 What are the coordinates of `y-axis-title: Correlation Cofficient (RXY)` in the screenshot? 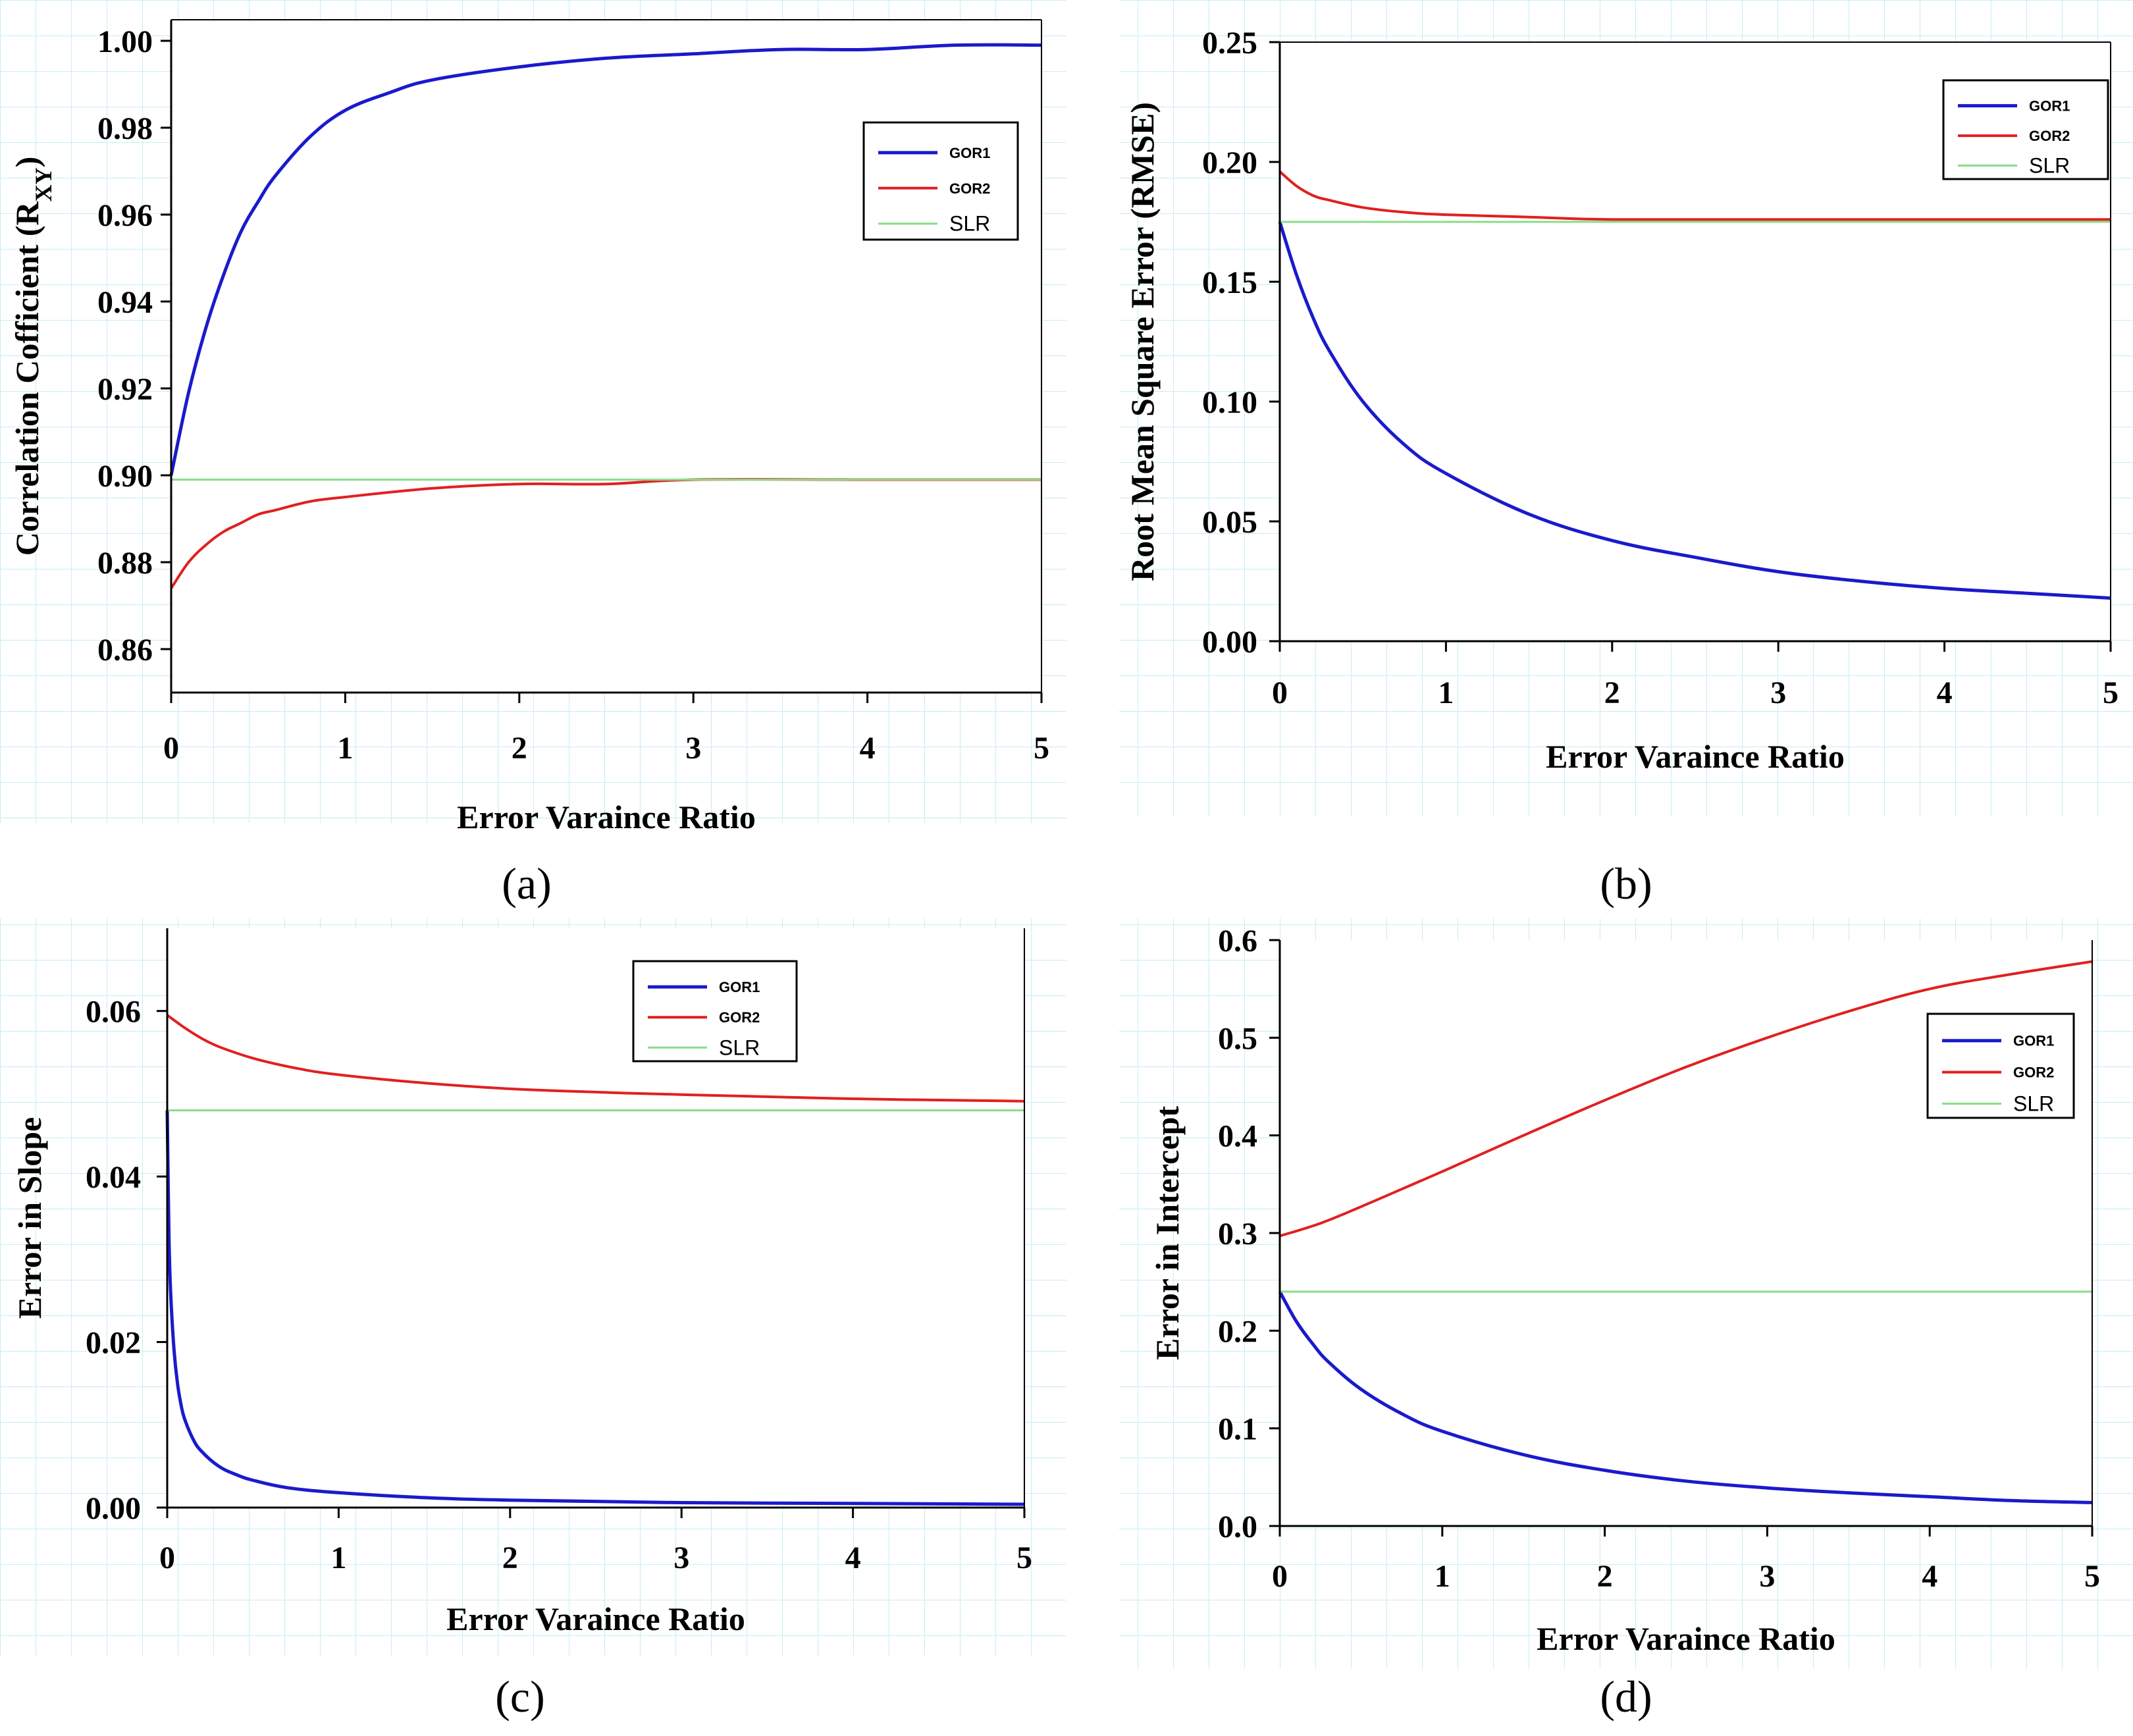 It's located at (33, 356).